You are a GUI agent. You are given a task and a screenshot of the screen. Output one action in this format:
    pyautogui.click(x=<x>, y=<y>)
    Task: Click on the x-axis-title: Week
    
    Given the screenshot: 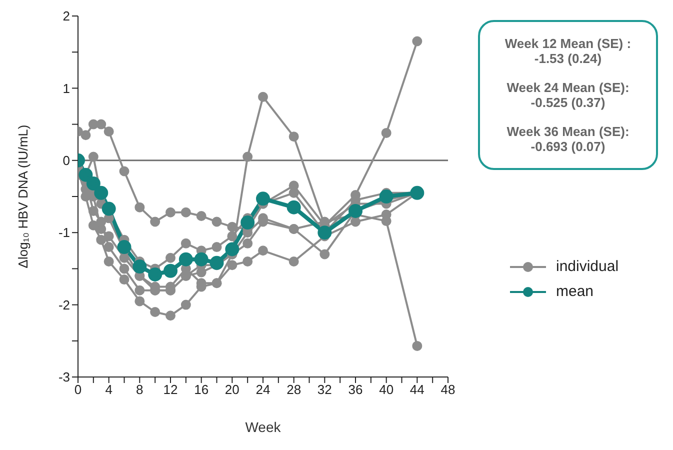 What is the action you would take?
    pyautogui.click(x=263, y=427)
    